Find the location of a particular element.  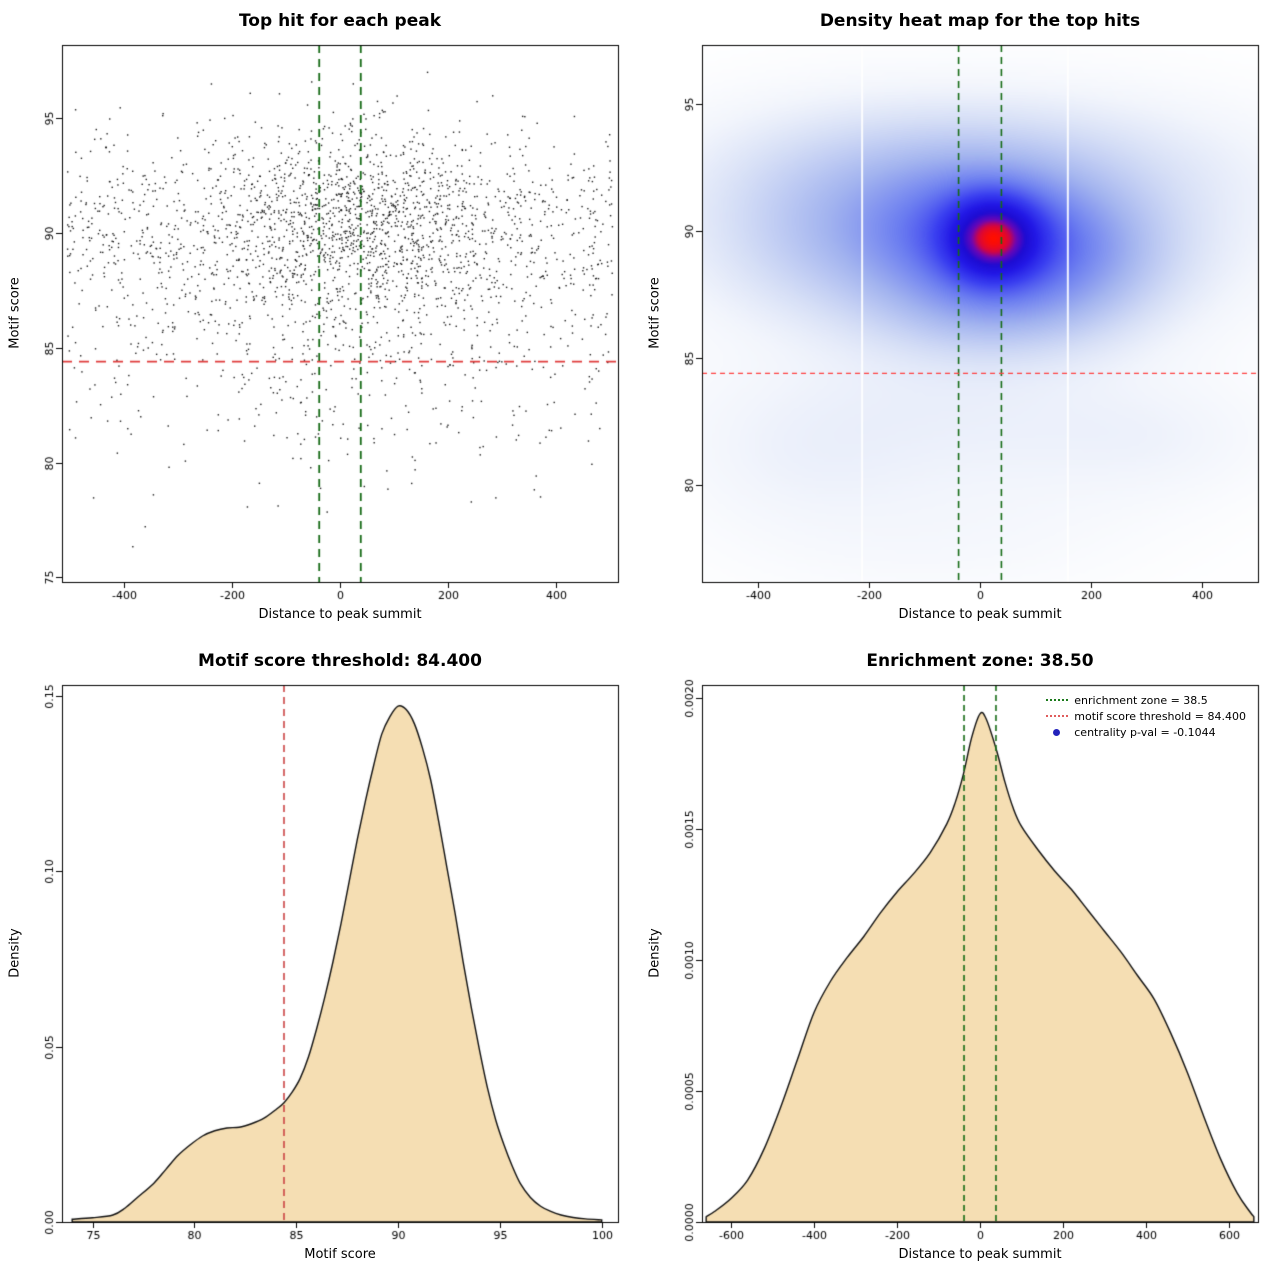

legend-item-motif-threshold: motif score threshold = 84.400 is located at coordinates (1146, 716).